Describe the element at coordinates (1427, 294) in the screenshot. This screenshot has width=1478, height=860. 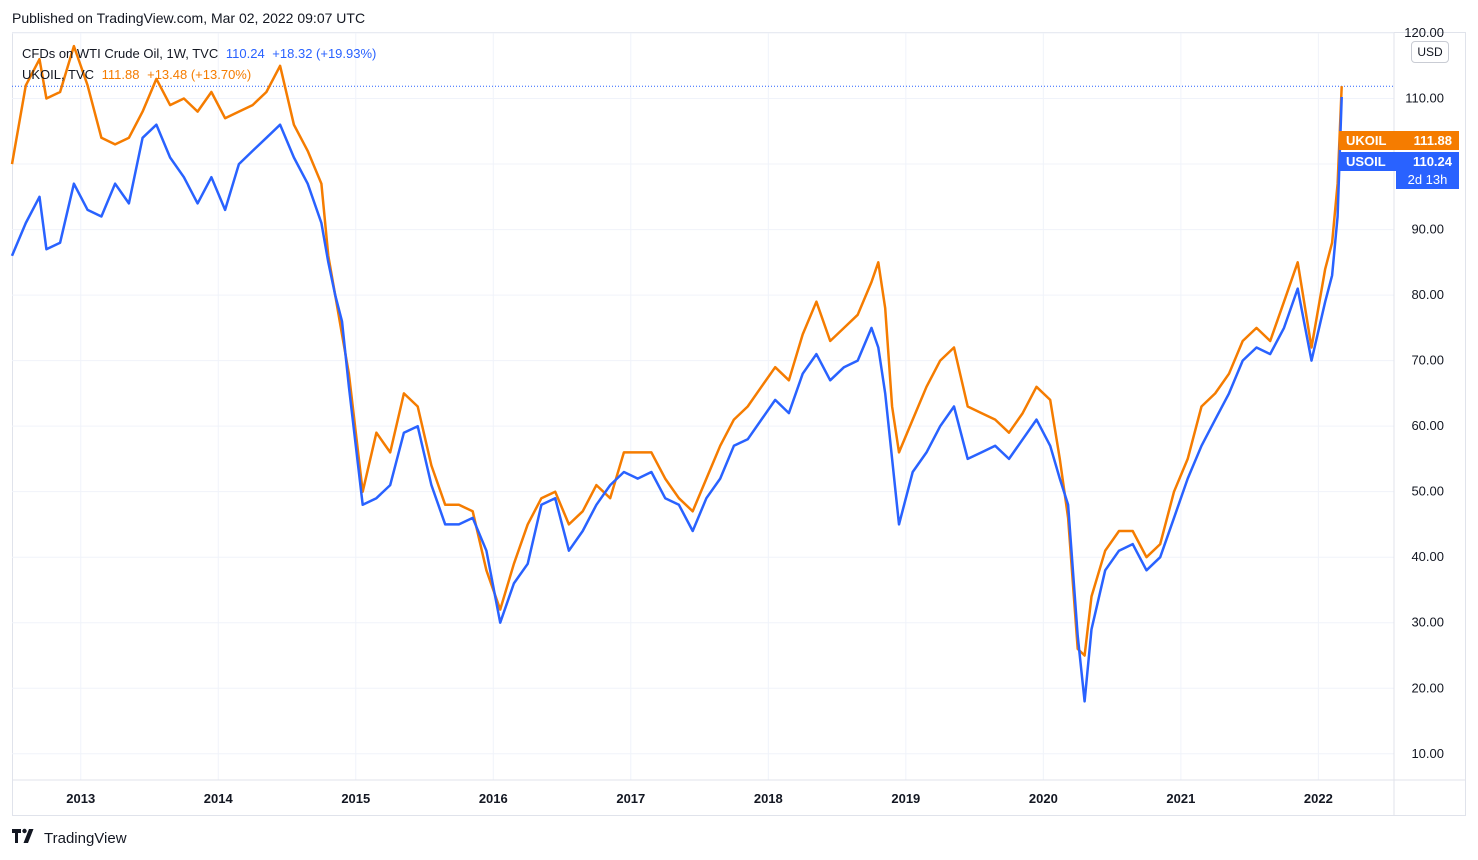
I see `y-tick-label: 80.00` at that location.